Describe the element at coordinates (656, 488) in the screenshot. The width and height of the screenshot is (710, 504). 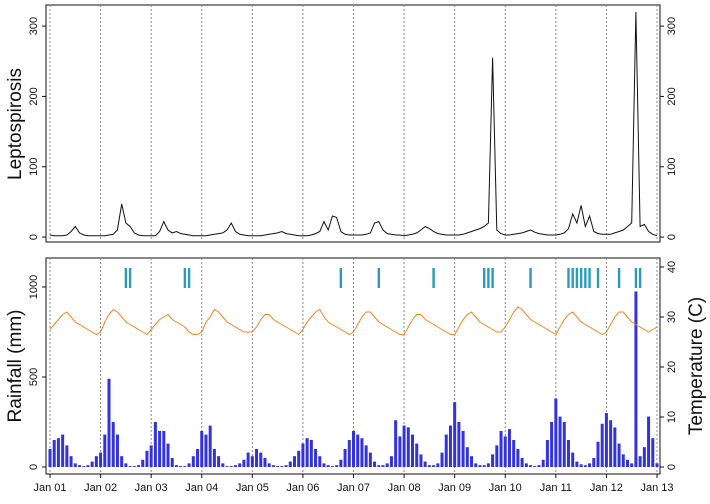
I see `x-tick-label: Jan 13` at that location.